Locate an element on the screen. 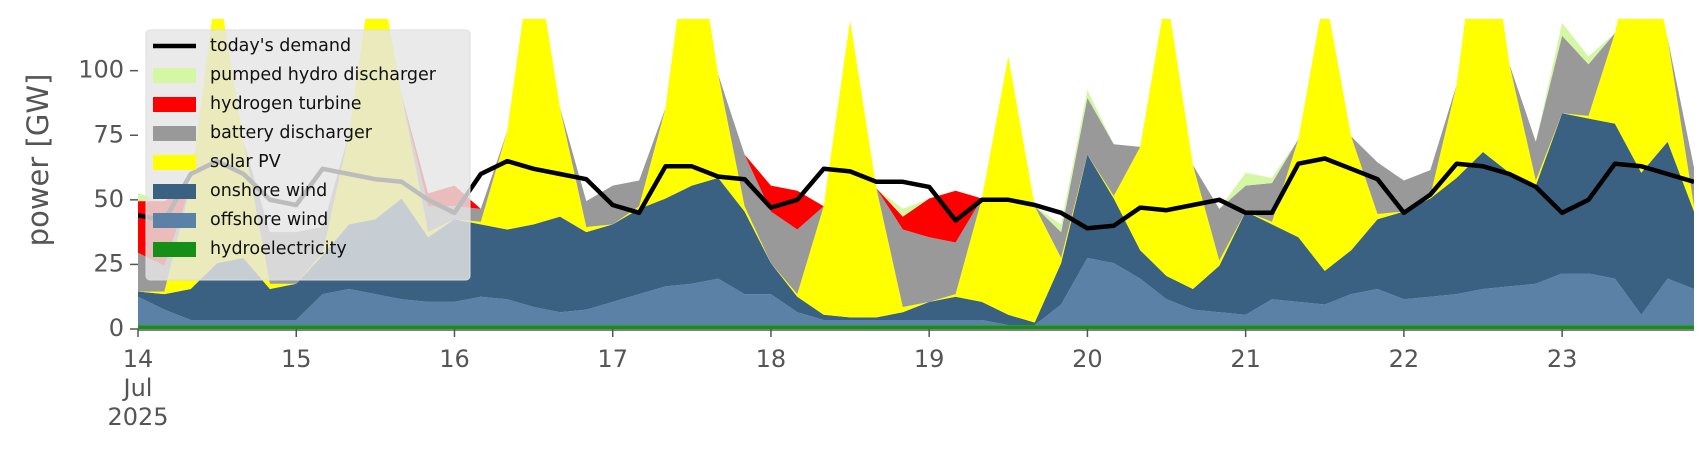 Image resolution: width=1706 pixels, height=460 pixels. legend-label: today's demand is located at coordinates (280, 46).